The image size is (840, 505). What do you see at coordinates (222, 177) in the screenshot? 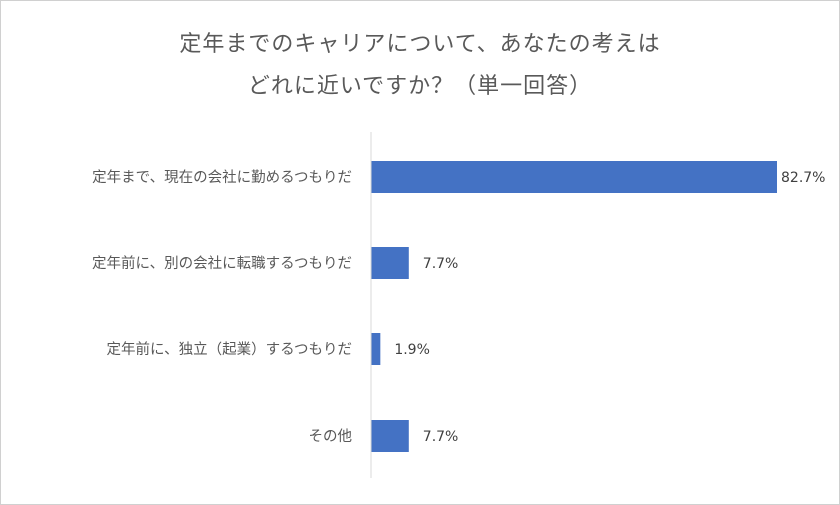
I see `category-label: 定年まで、現在の会社に勤めるつもりだ` at bounding box center [222, 177].